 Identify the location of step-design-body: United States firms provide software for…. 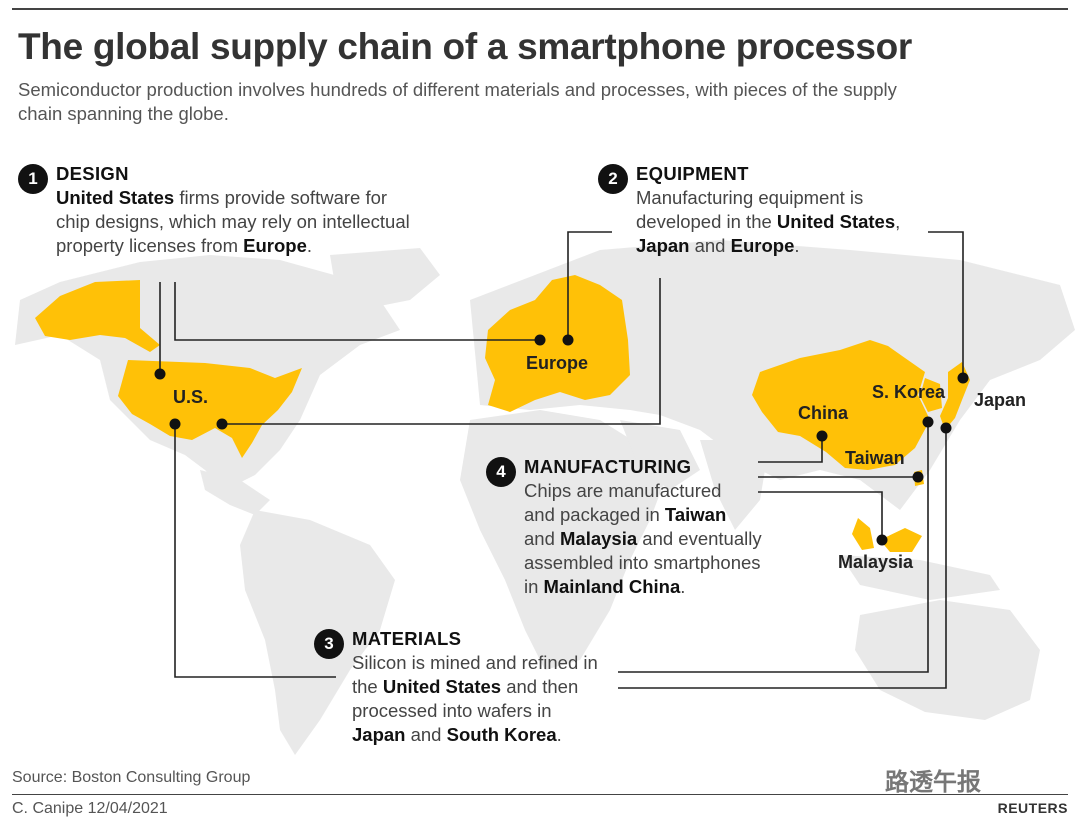
(233, 222).